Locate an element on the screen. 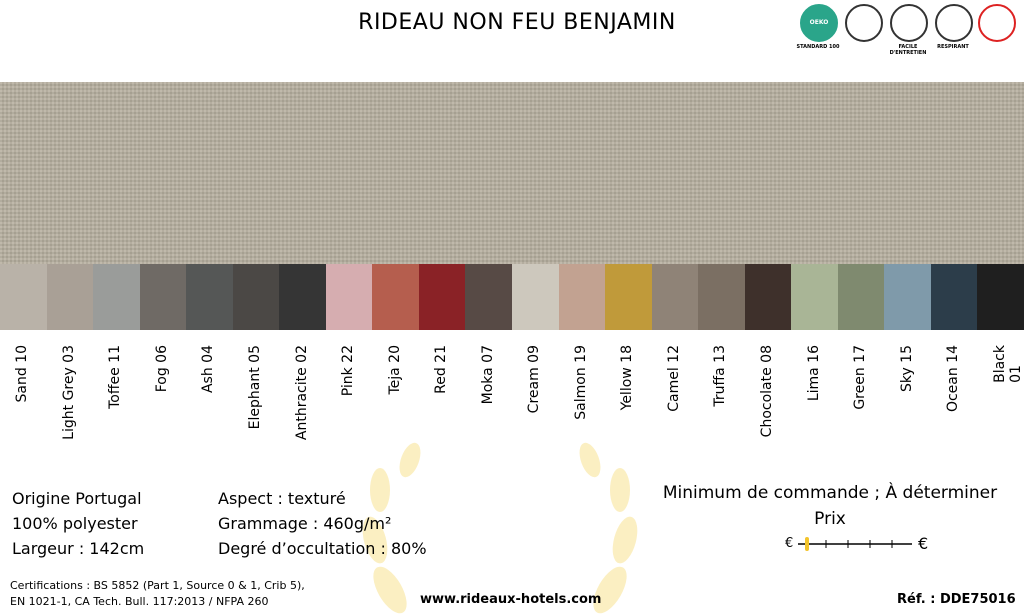 Image resolution: width=1024 pixels, height=614 pixels. swatch-label: Moka 07 is located at coordinates (487, 375).